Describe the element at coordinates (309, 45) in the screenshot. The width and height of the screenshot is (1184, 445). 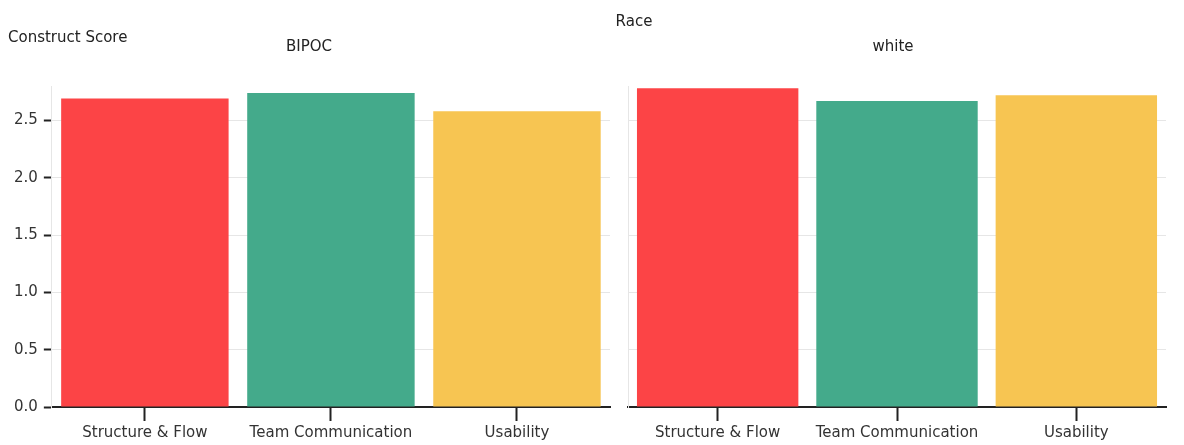
I see `chart-title: BIPOC` at that location.